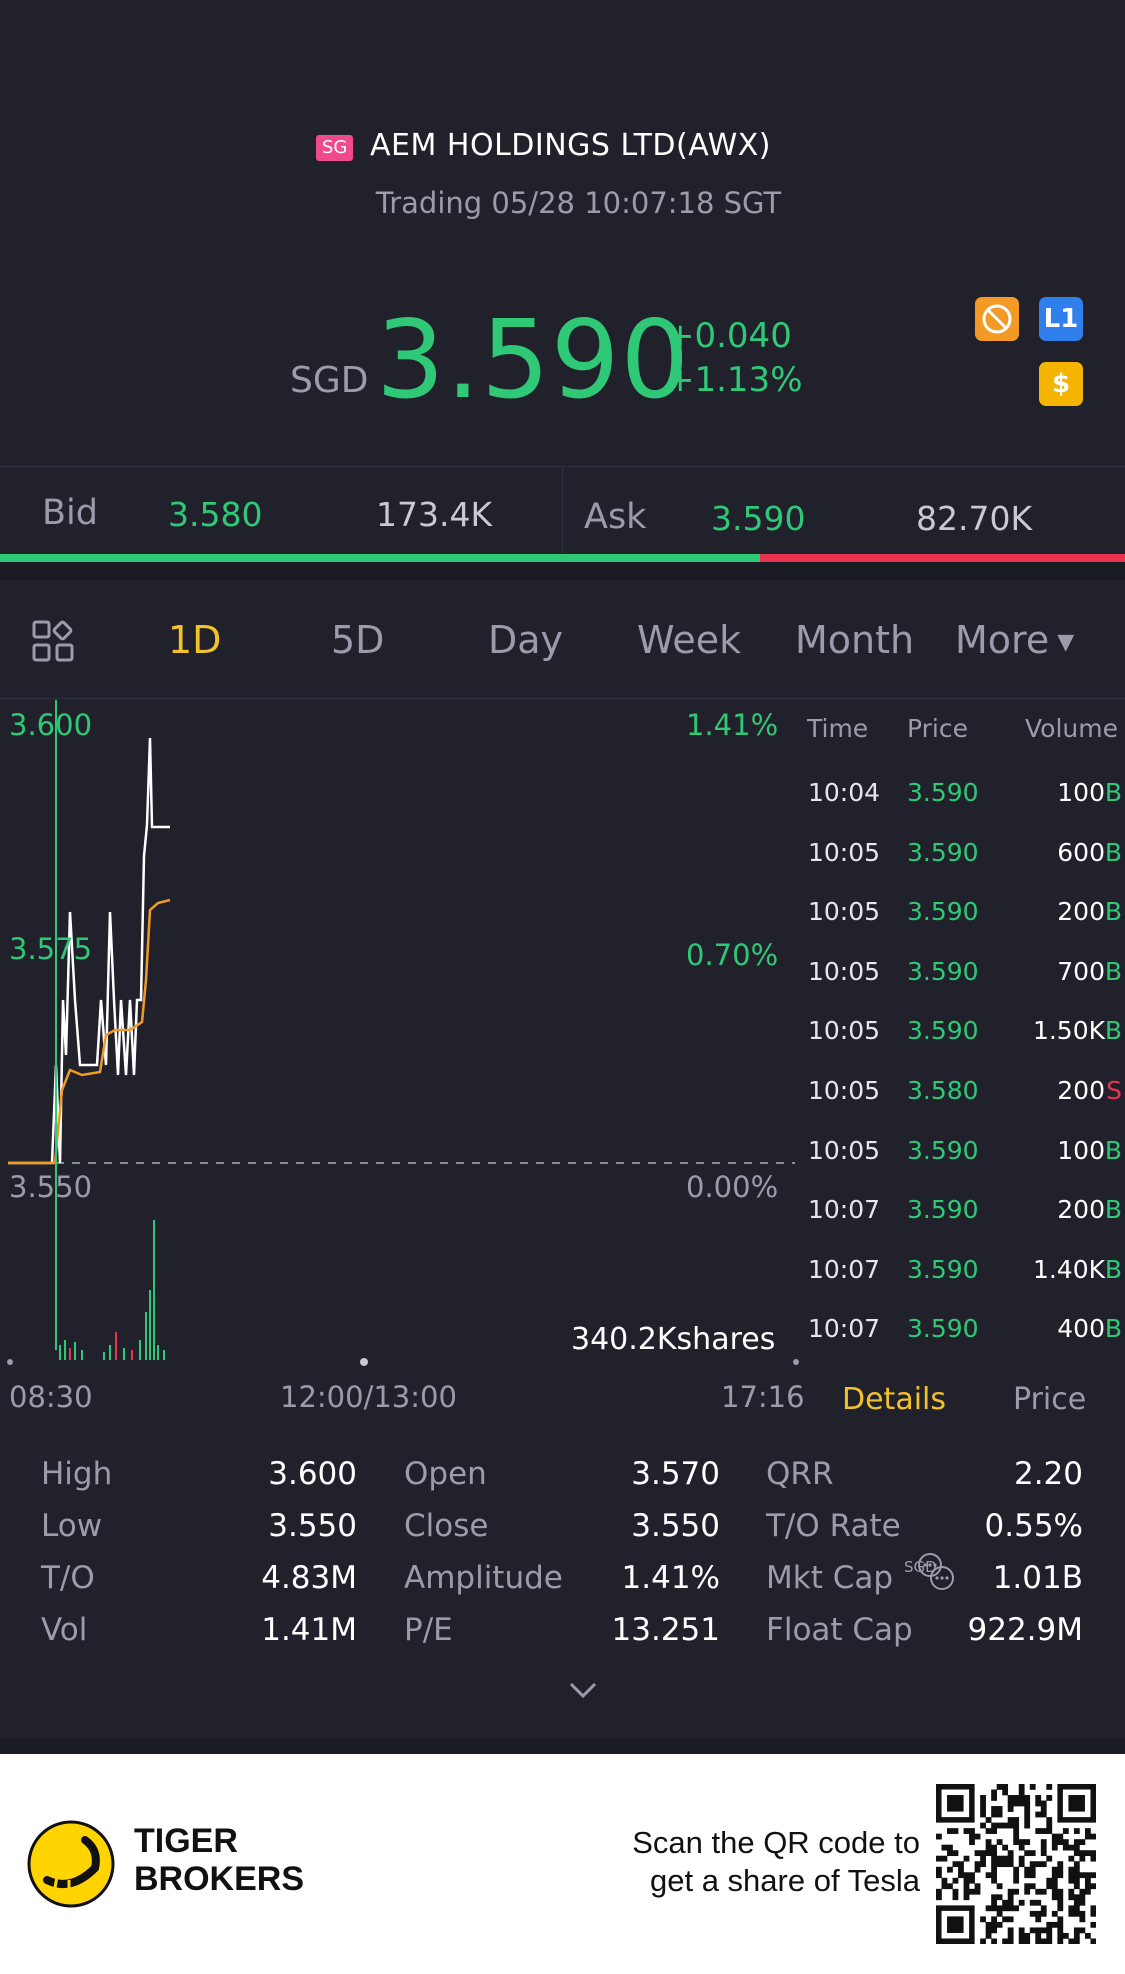 The height and width of the screenshot is (1974, 1125). What do you see at coordinates (186, 1841) in the screenshot?
I see `brand-line1: TIGER` at bounding box center [186, 1841].